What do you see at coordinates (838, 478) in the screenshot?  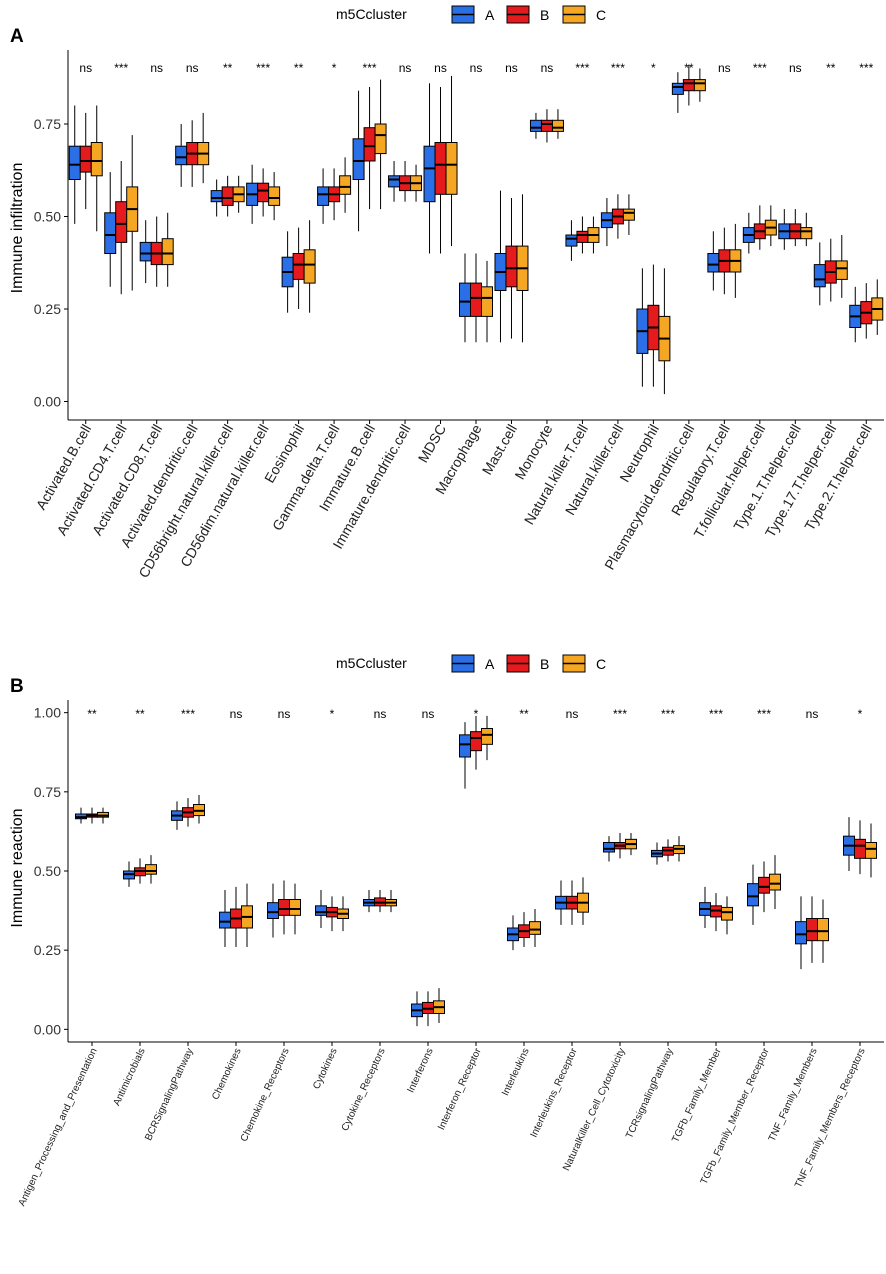 I see `x-tick-label: Type.2.T.helper.cell` at bounding box center [838, 478].